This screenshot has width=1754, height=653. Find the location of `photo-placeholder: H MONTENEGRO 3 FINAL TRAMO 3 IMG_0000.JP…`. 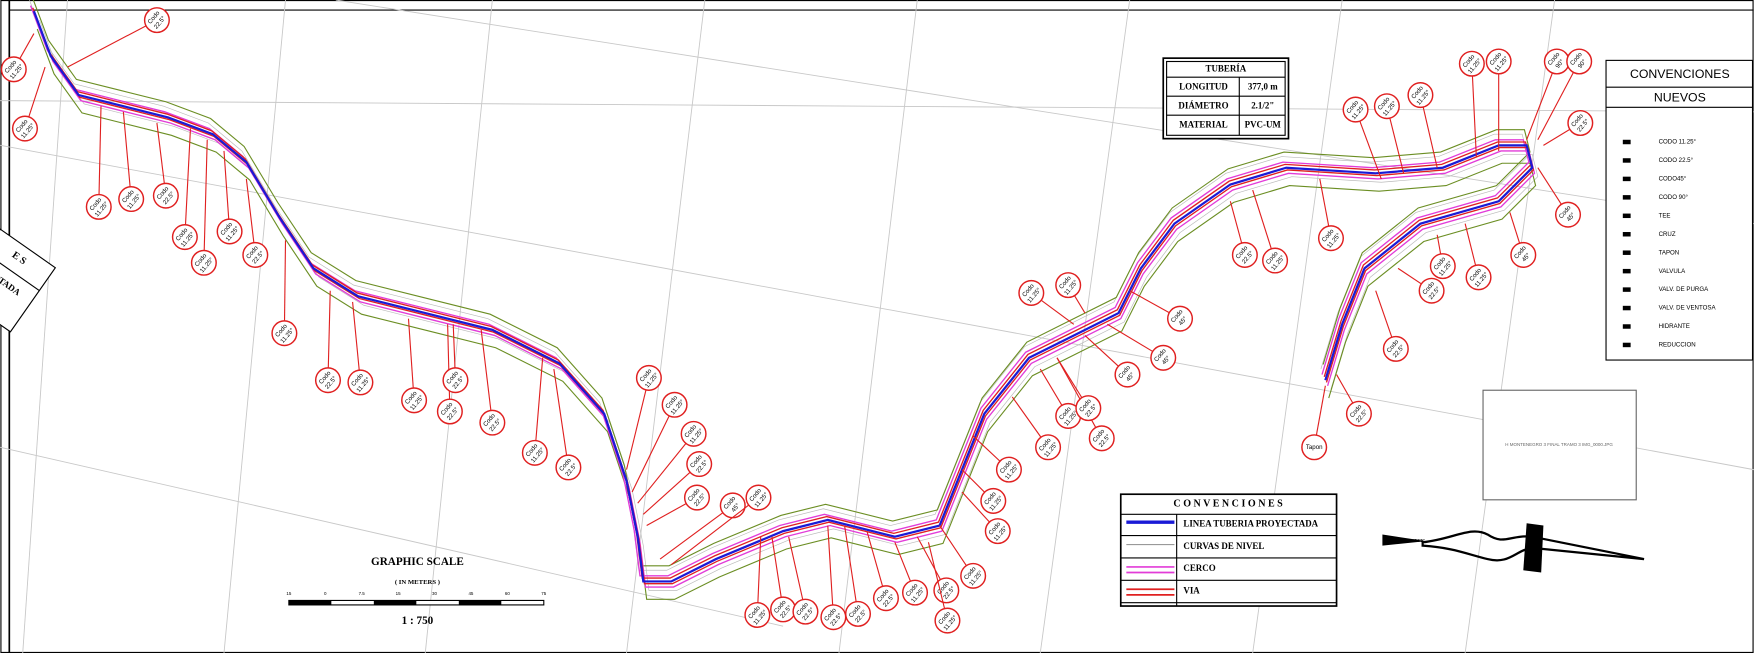

photo-placeholder: H MONTENEGRO 3 FINAL TRAMO 3 IMG_0000.JP… is located at coordinates (1559, 445).